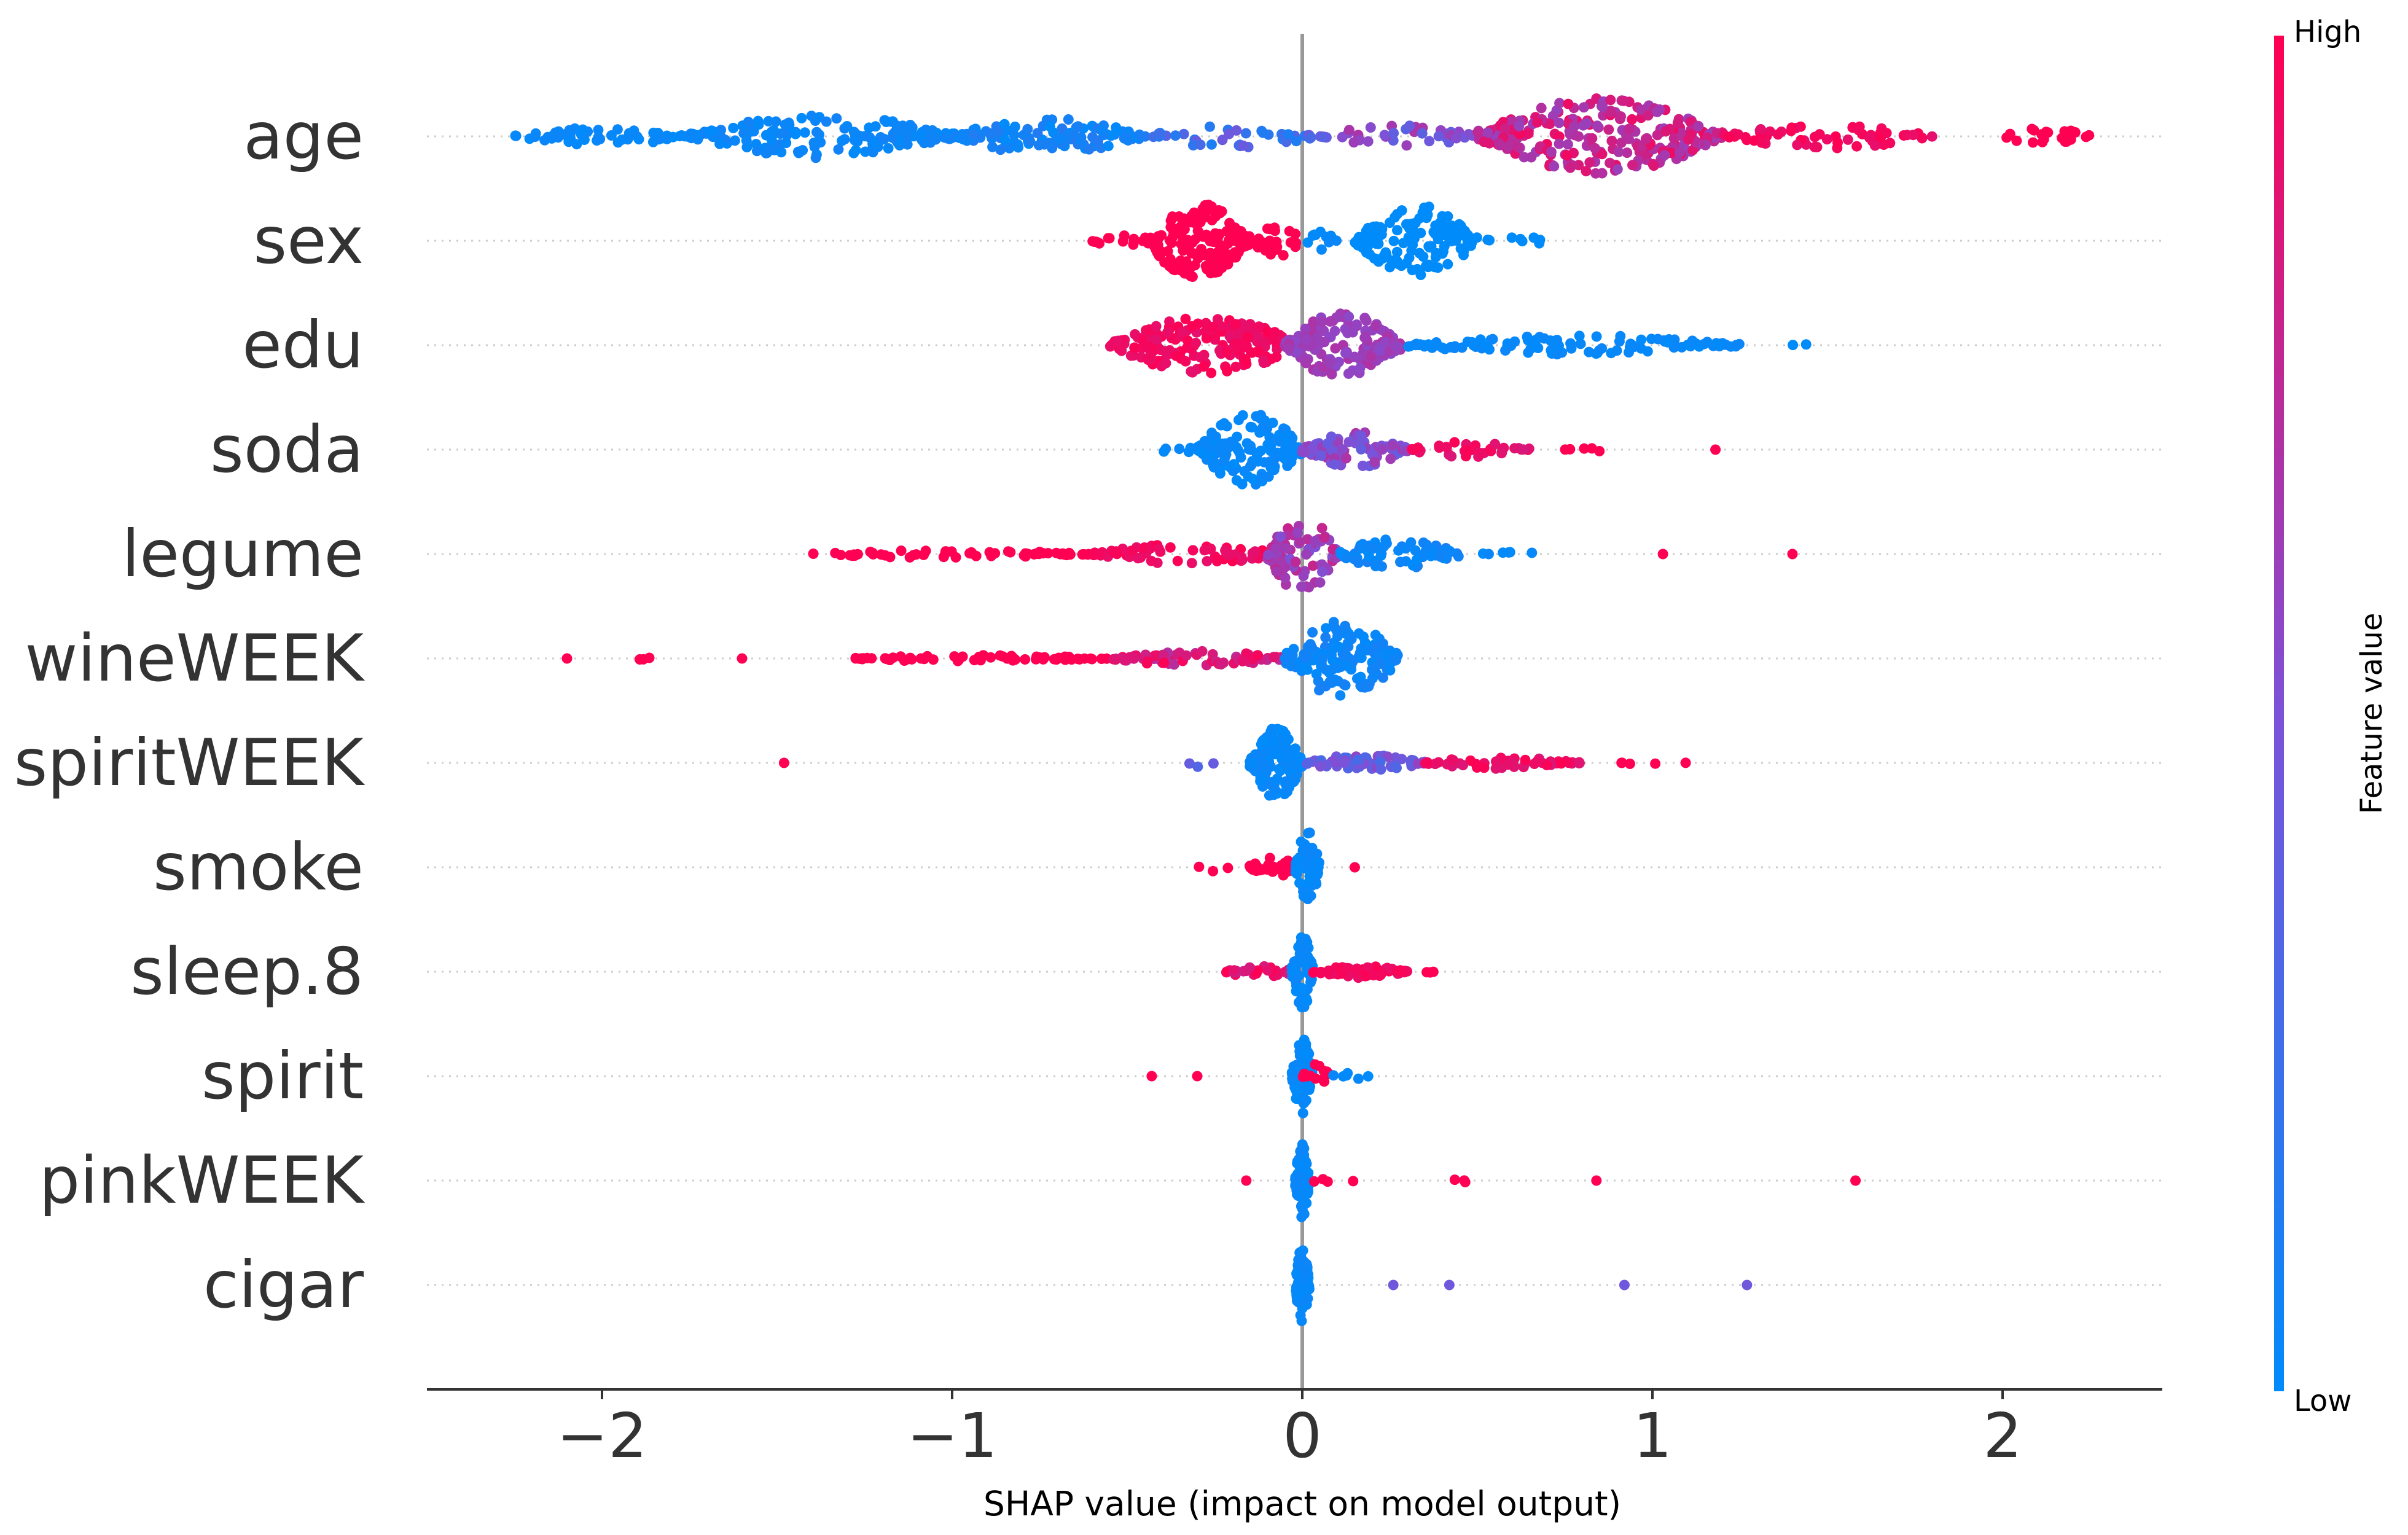  What do you see at coordinates (2372, 714) in the screenshot?
I see `colorbar-title: Feature value` at bounding box center [2372, 714].